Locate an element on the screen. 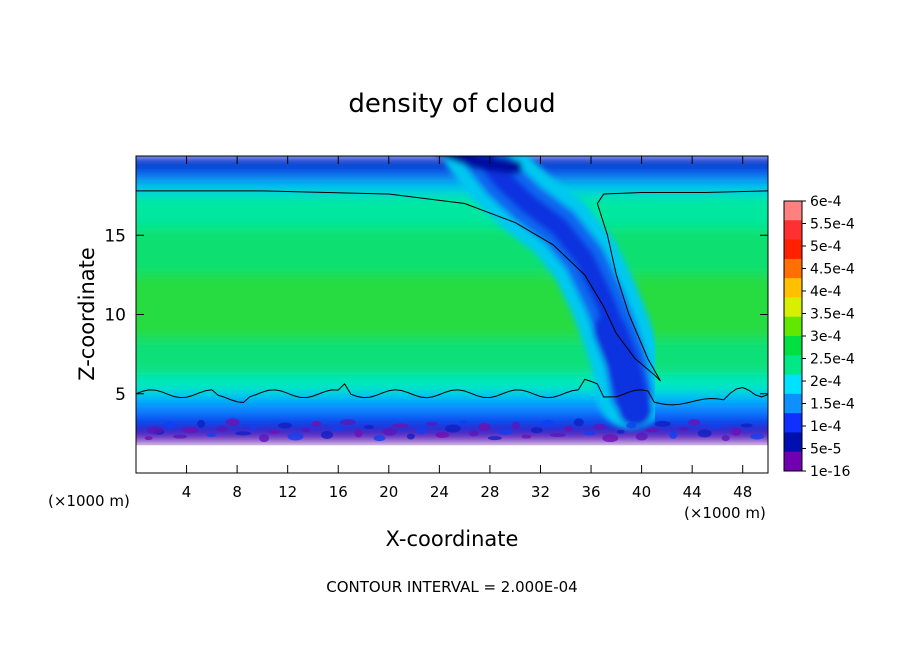  x-tick-label: 16 is located at coordinates (338, 492).